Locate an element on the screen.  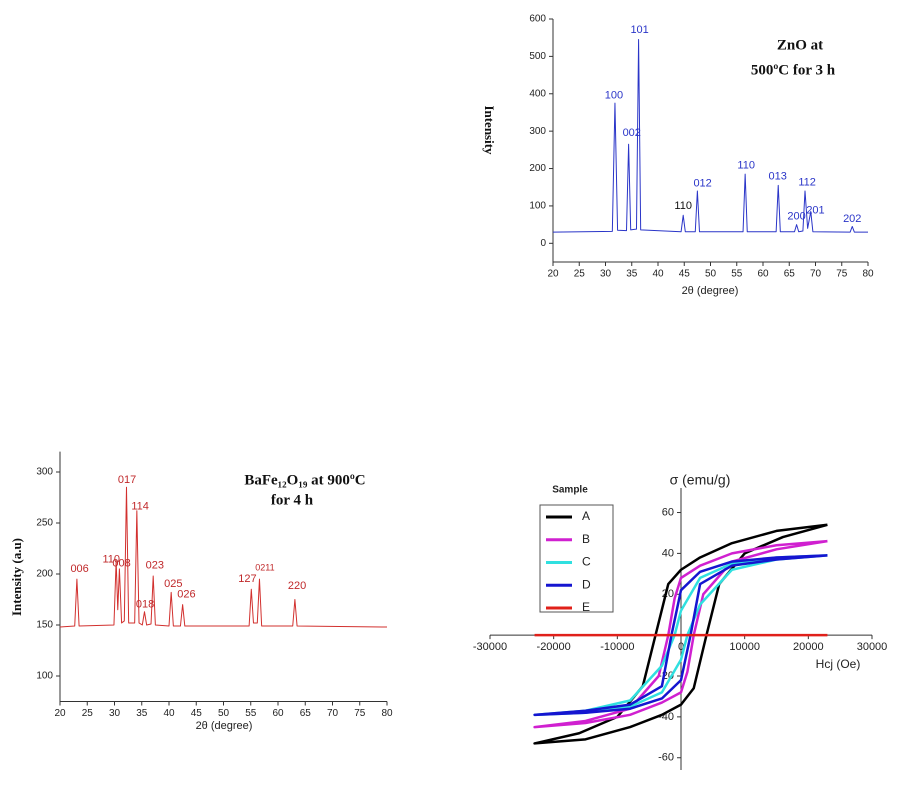
legend-label: A is located at coordinates (586, 516).